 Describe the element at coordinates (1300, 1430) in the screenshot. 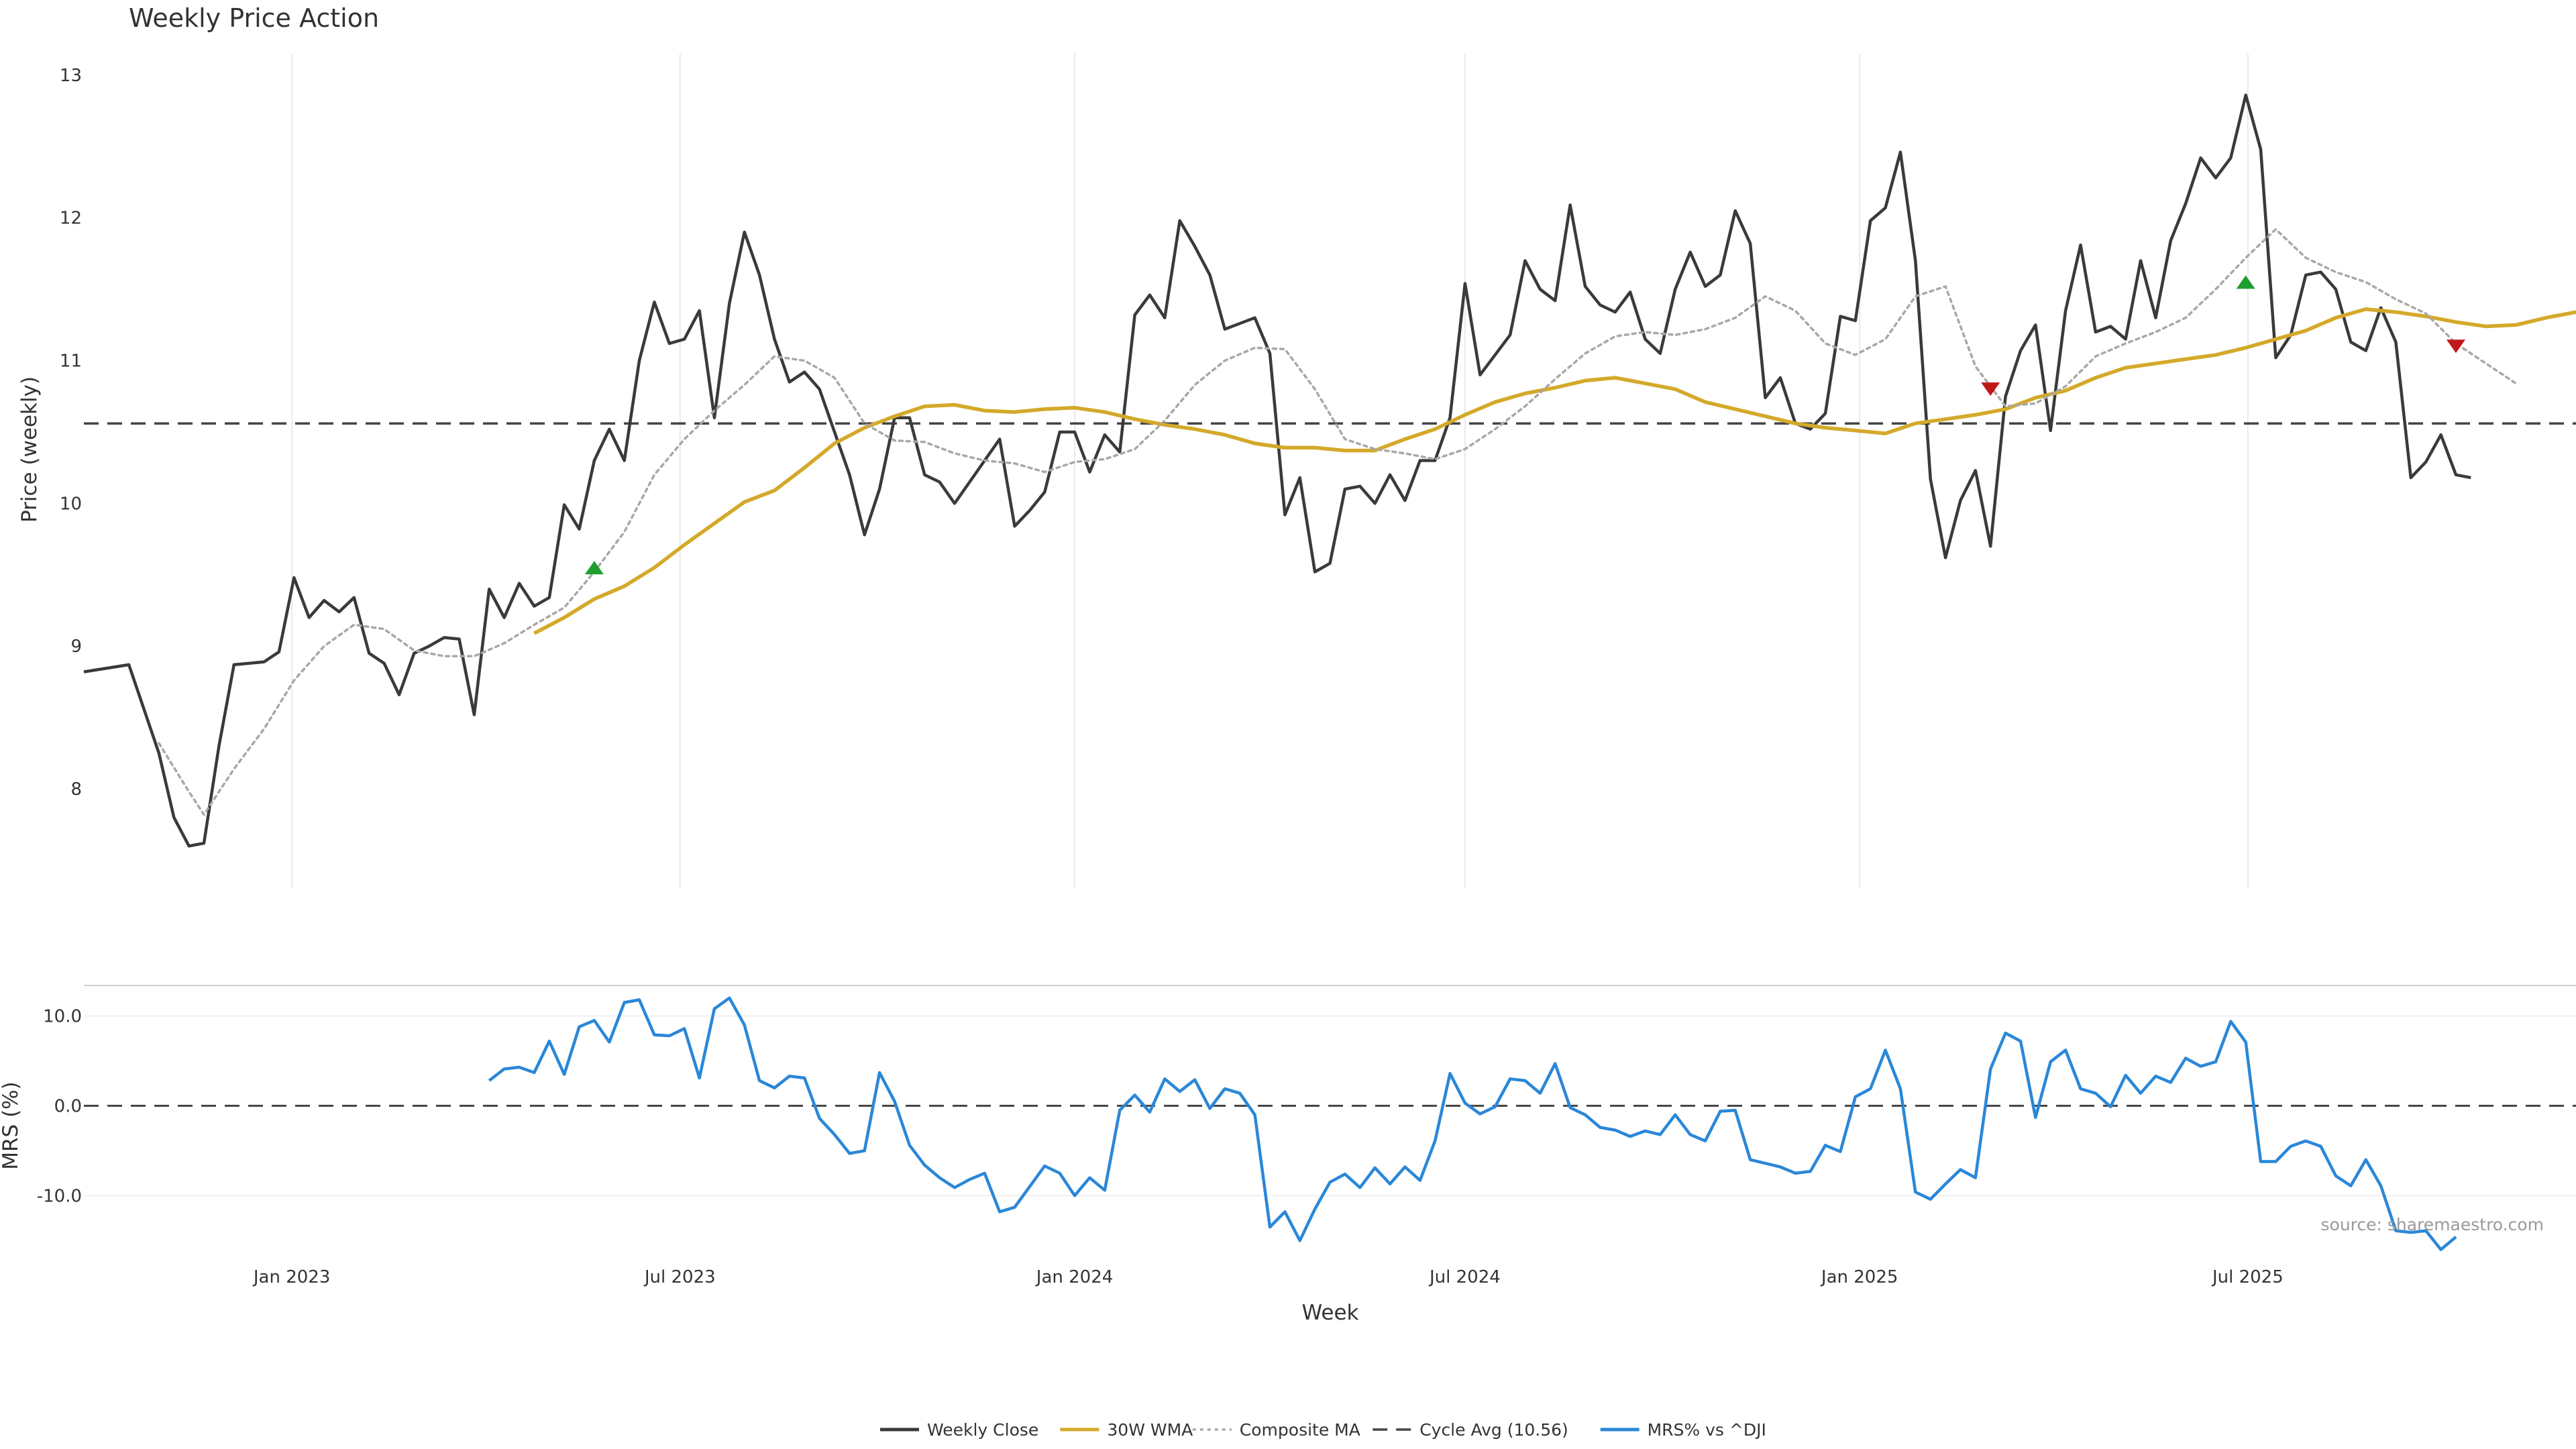

I see `legend-label-2: Composite MA` at that location.